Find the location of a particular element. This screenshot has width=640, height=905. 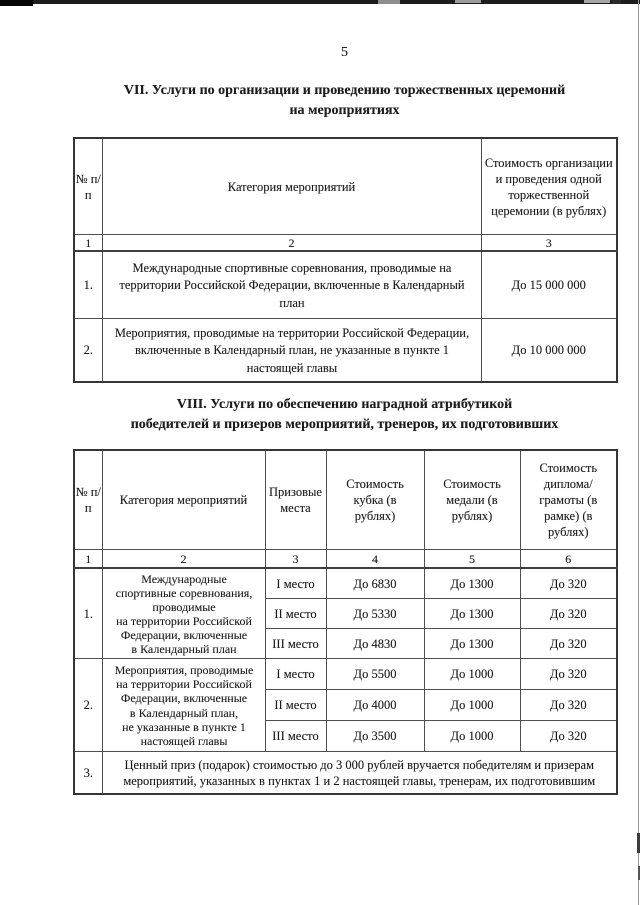

cup-cost-cell: До 4830 is located at coordinates (375, 643).